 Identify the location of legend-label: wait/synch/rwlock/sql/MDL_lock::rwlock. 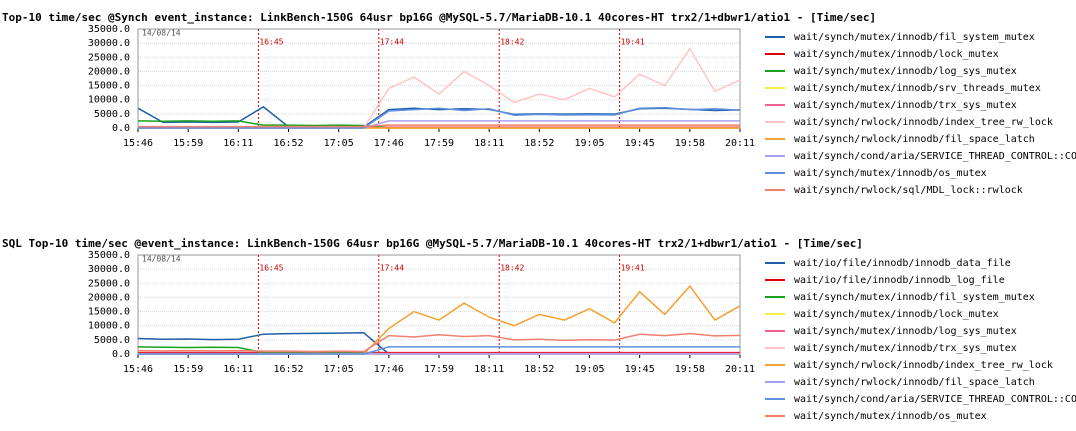
(908, 190).